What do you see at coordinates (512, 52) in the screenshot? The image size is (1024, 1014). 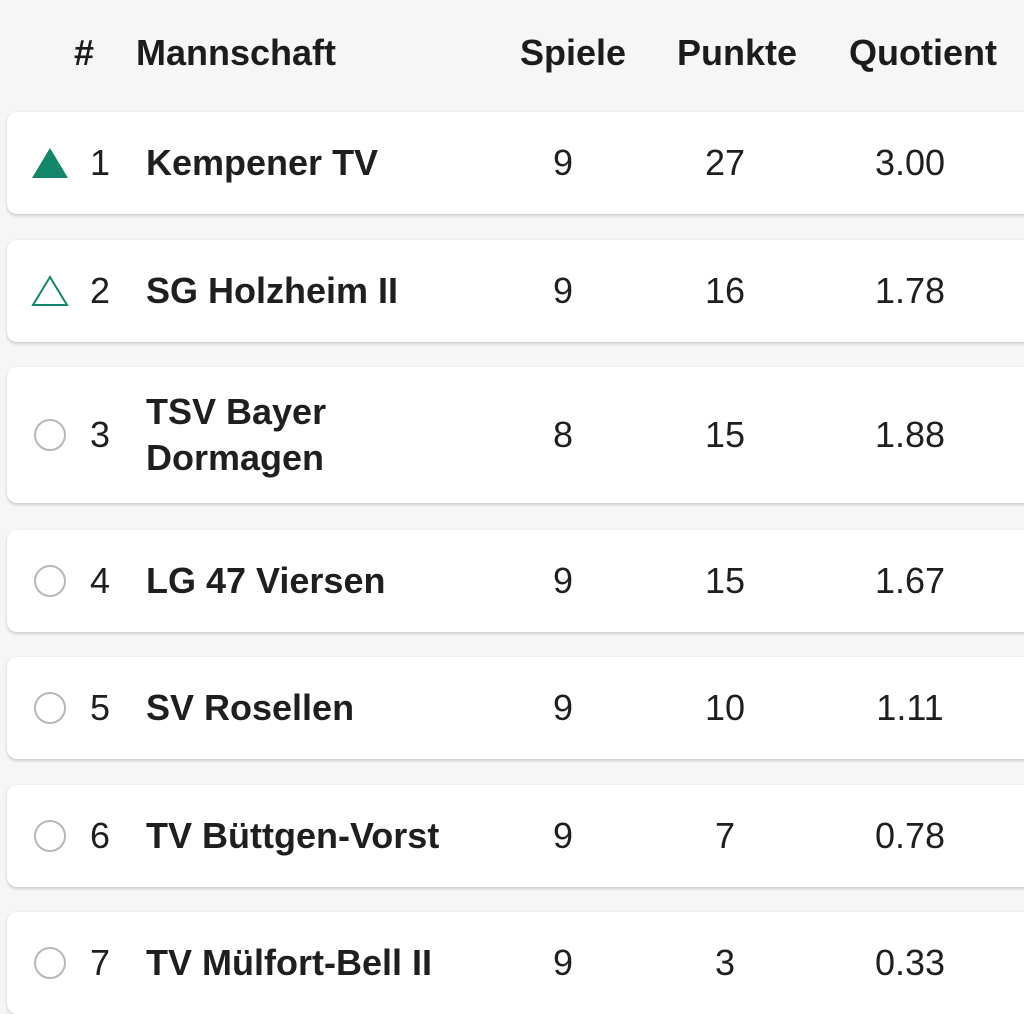 I see `table-header: # Mannschaft Spiele Punkte Quotient` at bounding box center [512, 52].